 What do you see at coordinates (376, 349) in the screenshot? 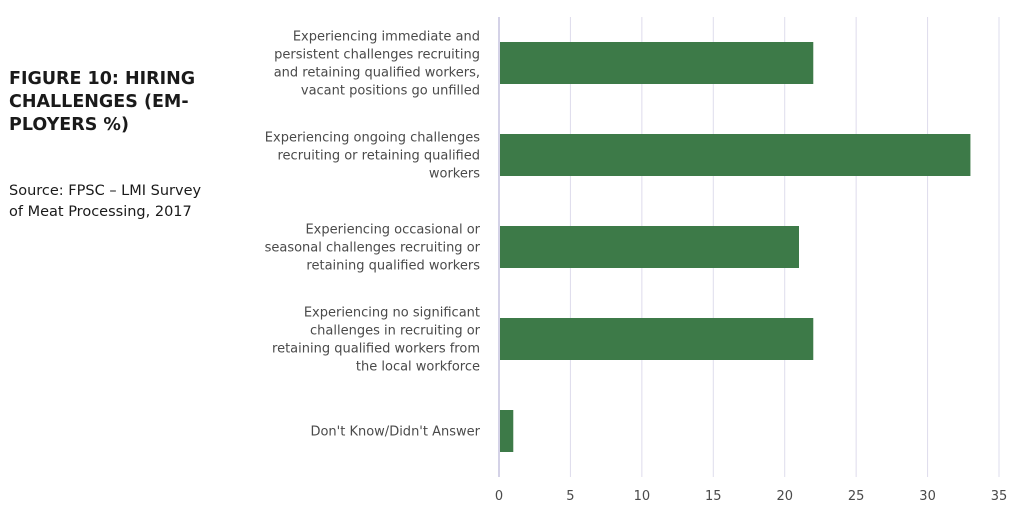
I see `category-label-line: retaining qualified workers from` at bounding box center [376, 349].